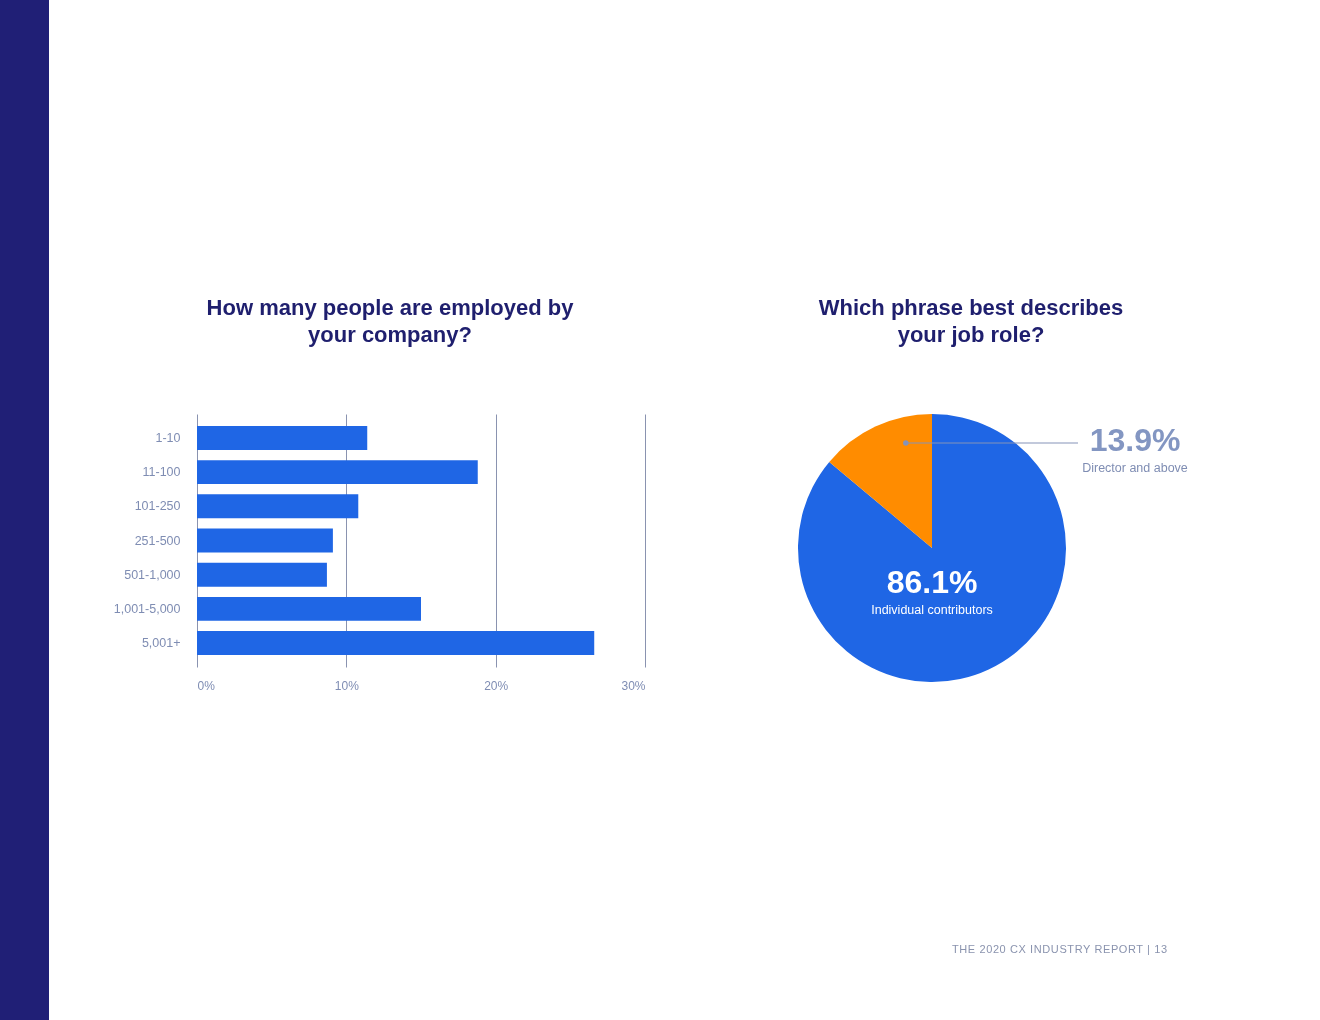 This screenshot has height=1020, width=1320. Describe the element at coordinates (633, 685) in the screenshot. I see `x-tick-label: 30%` at that location.